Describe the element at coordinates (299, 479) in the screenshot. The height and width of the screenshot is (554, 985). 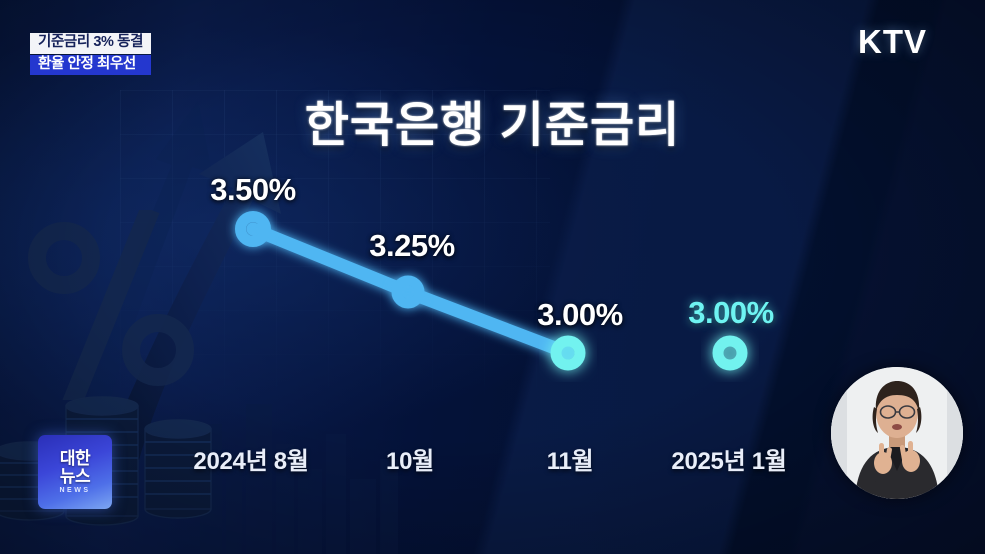
I see `background-skyline` at that location.